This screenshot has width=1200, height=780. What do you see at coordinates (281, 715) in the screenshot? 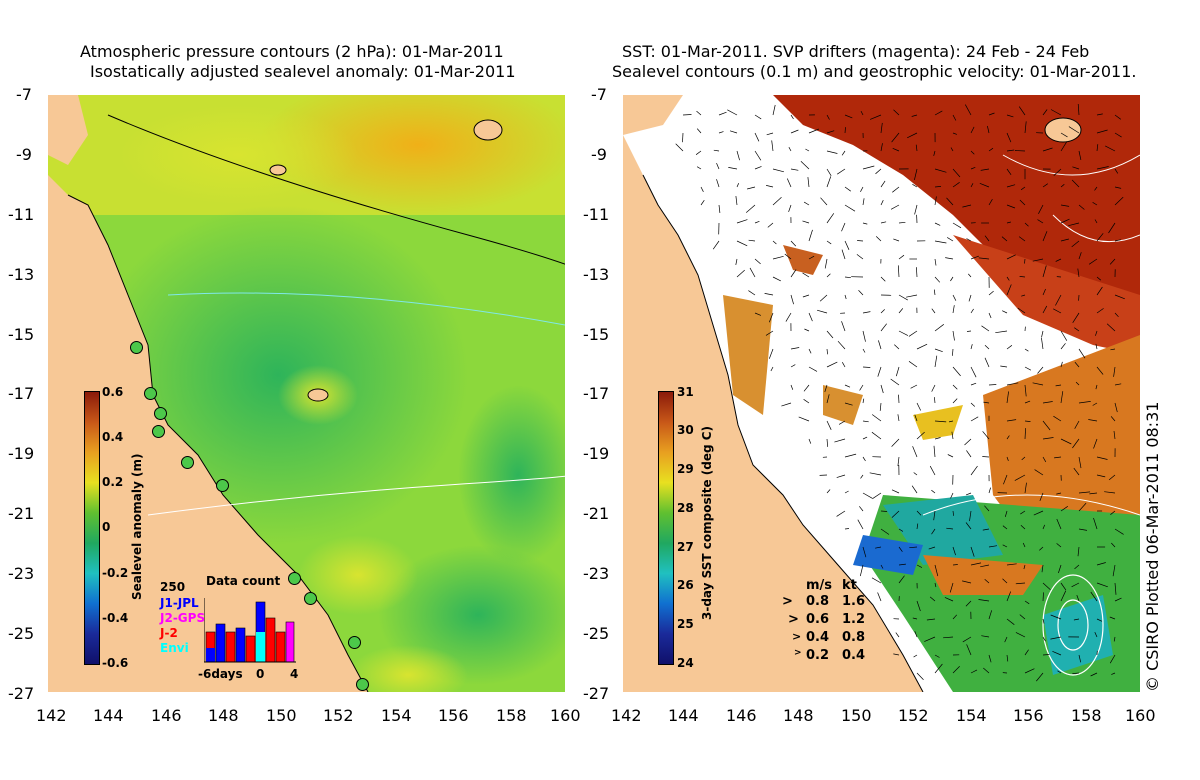
I see `x-tick: 150` at bounding box center [281, 715].